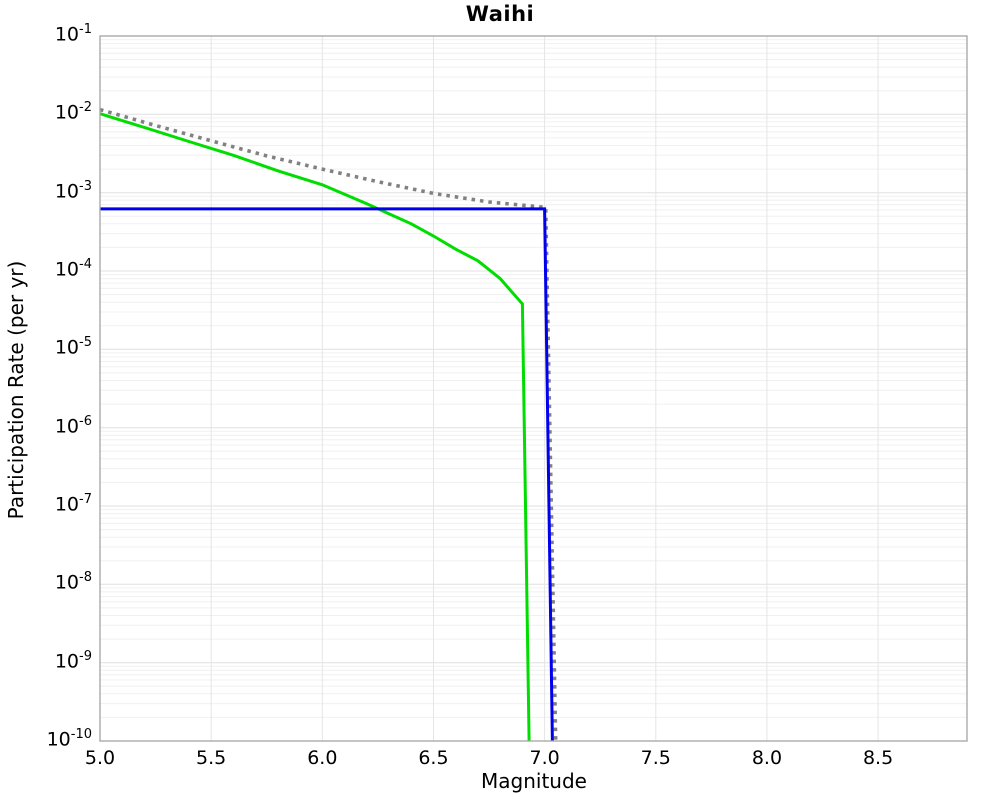 This screenshot has width=1000, height=800. Describe the element at coordinates (500, 14) in the screenshot. I see `chart-title: Waihi` at that location.